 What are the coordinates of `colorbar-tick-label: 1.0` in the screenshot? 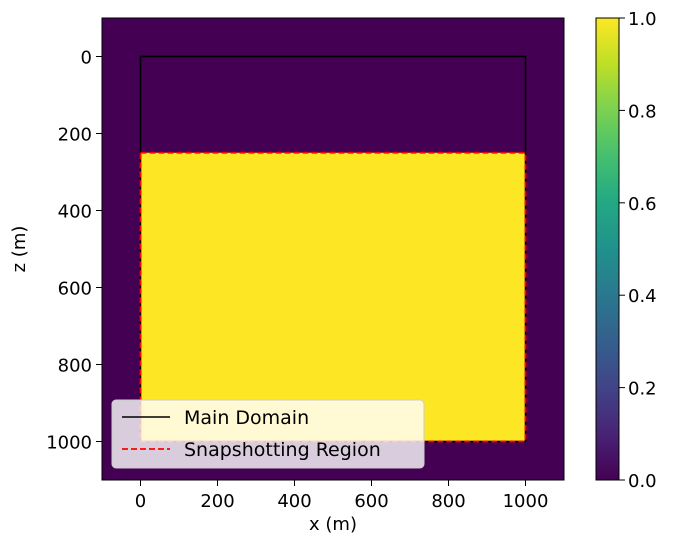 It's located at (642, 19).